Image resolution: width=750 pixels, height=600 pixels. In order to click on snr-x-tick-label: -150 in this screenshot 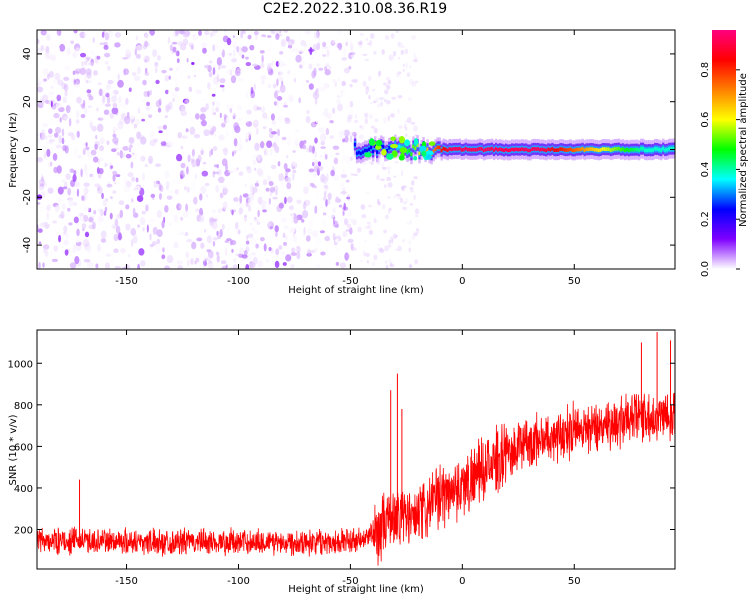, I will do `click(126, 581)`.